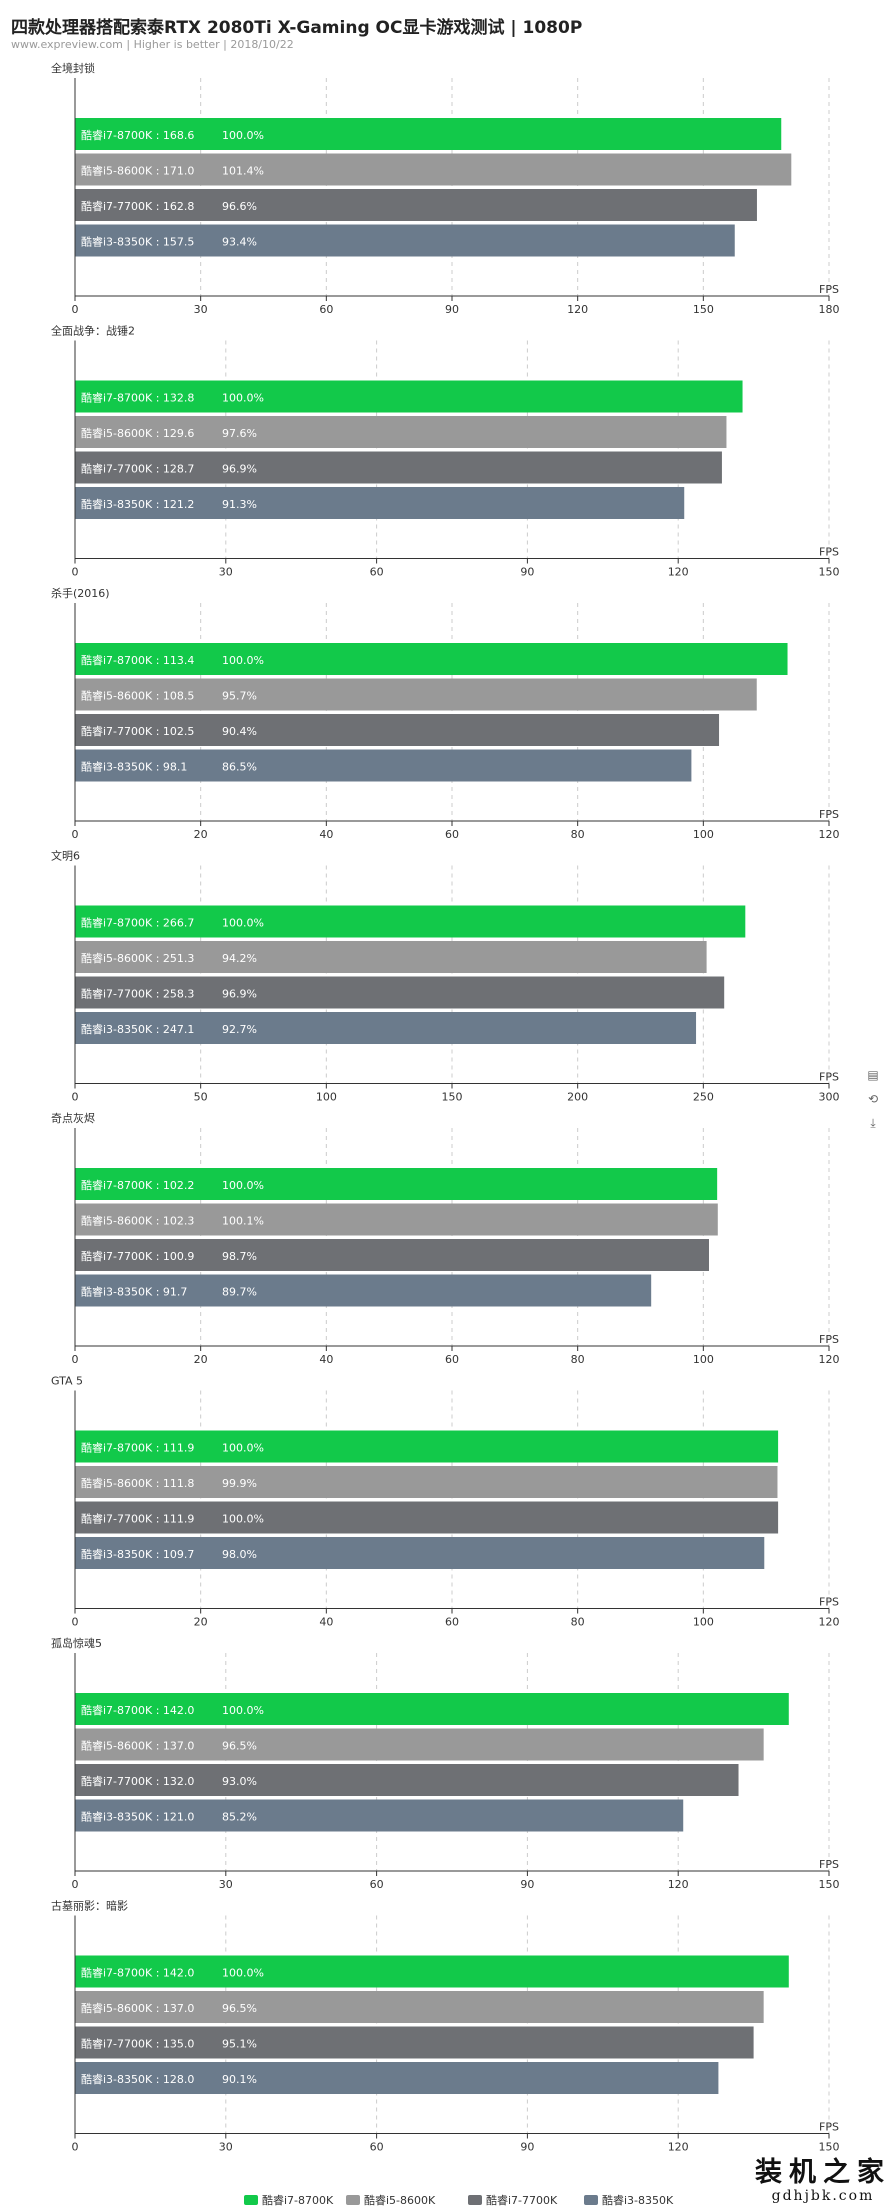 The image size is (887, 2211). What do you see at coordinates (137, 2079) in the screenshot?
I see `bar-label: 酷睿i3-8350K : 128.0` at bounding box center [137, 2079].